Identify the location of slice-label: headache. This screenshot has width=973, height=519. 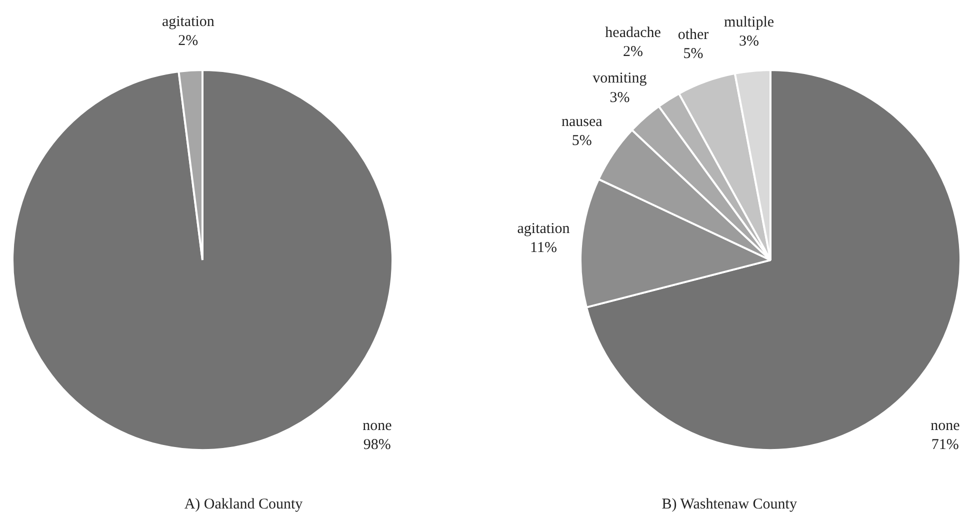
(633, 33).